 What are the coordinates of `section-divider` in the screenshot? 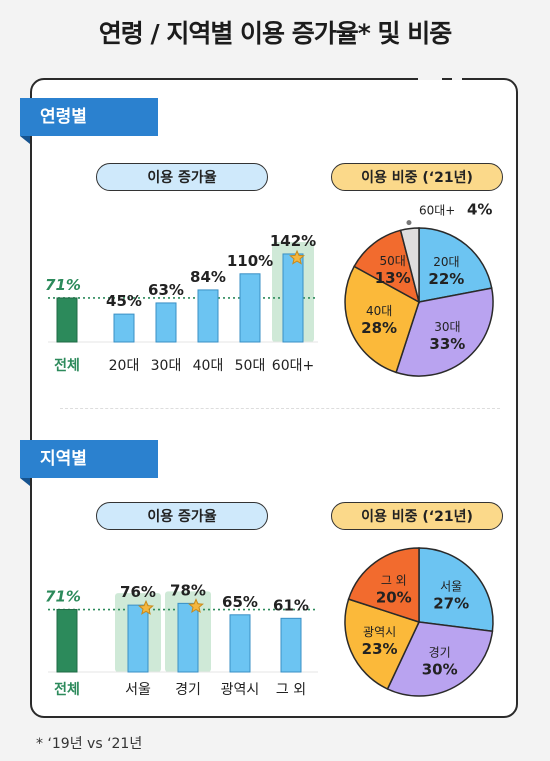 It's located at (280, 408).